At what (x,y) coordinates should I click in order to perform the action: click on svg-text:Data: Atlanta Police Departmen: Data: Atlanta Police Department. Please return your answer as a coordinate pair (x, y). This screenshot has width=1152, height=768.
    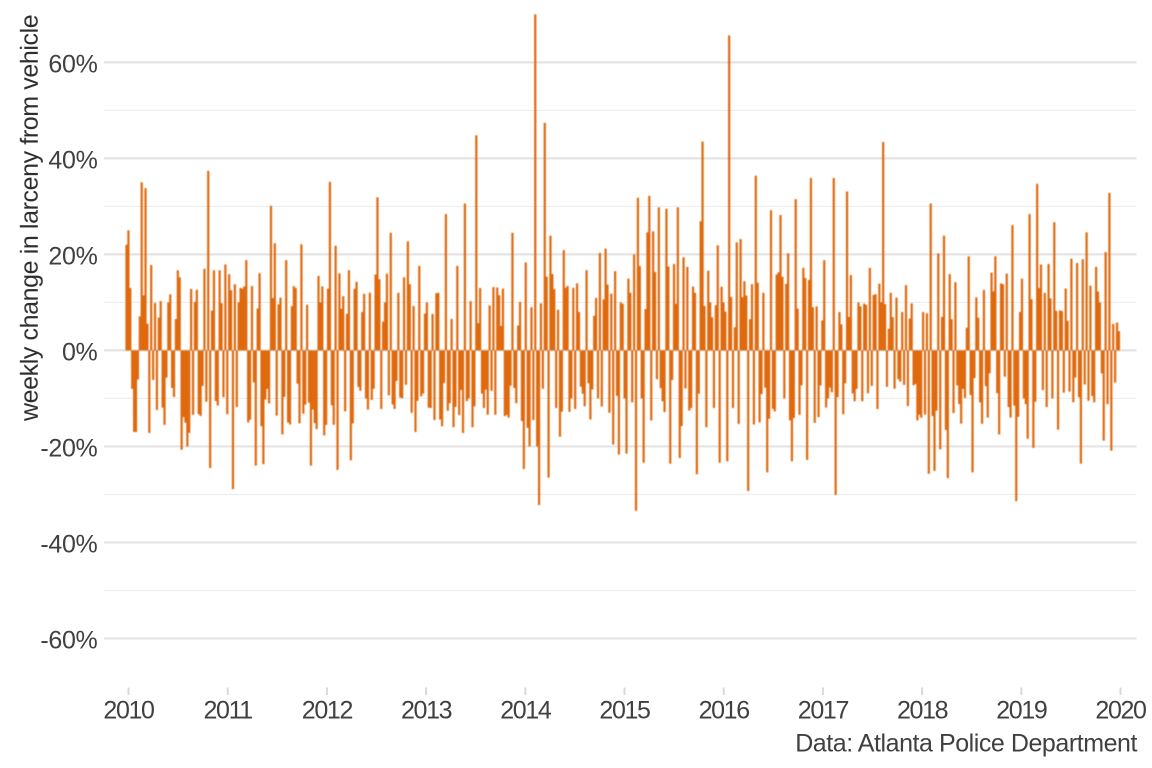
    Looking at the image, I should click on (966, 744).